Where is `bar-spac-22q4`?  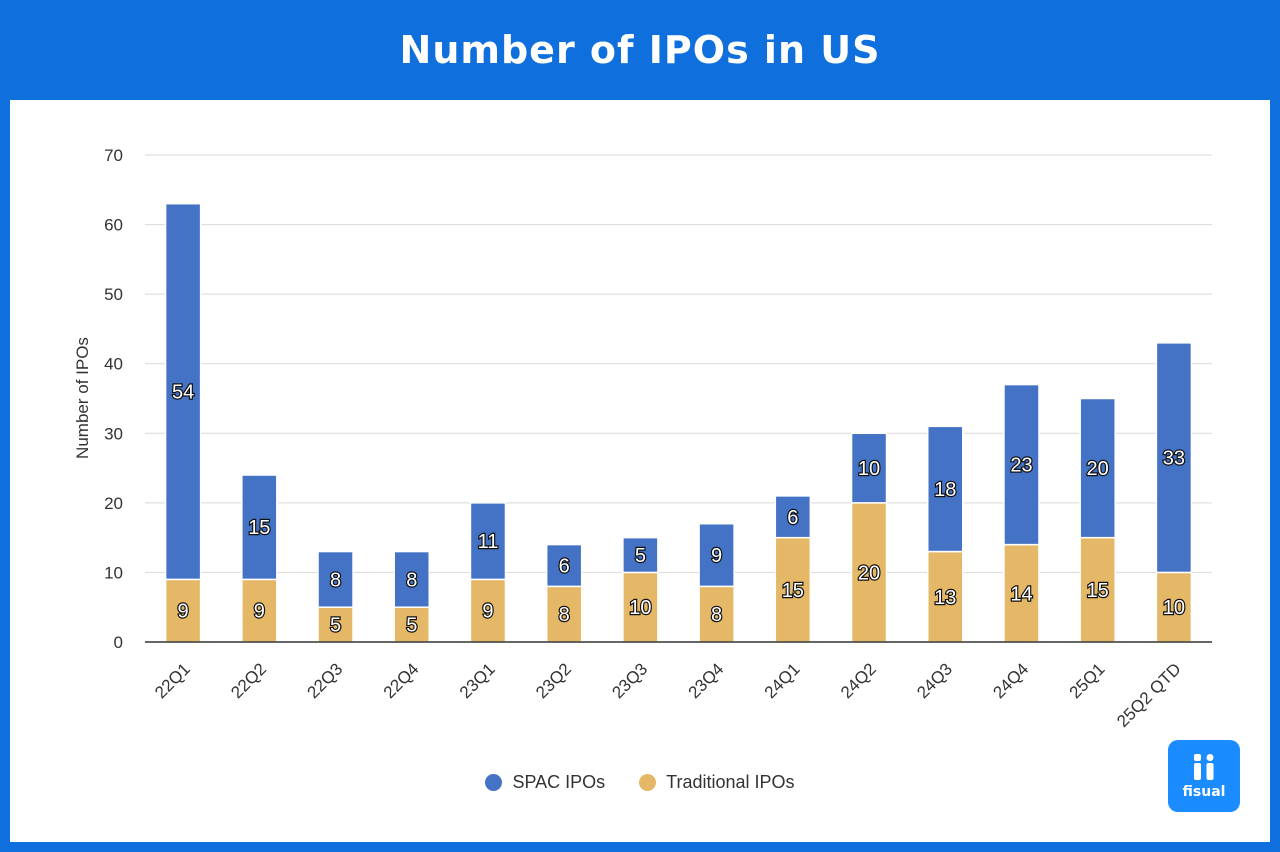
bar-spac-22q4 is located at coordinates (411, 579).